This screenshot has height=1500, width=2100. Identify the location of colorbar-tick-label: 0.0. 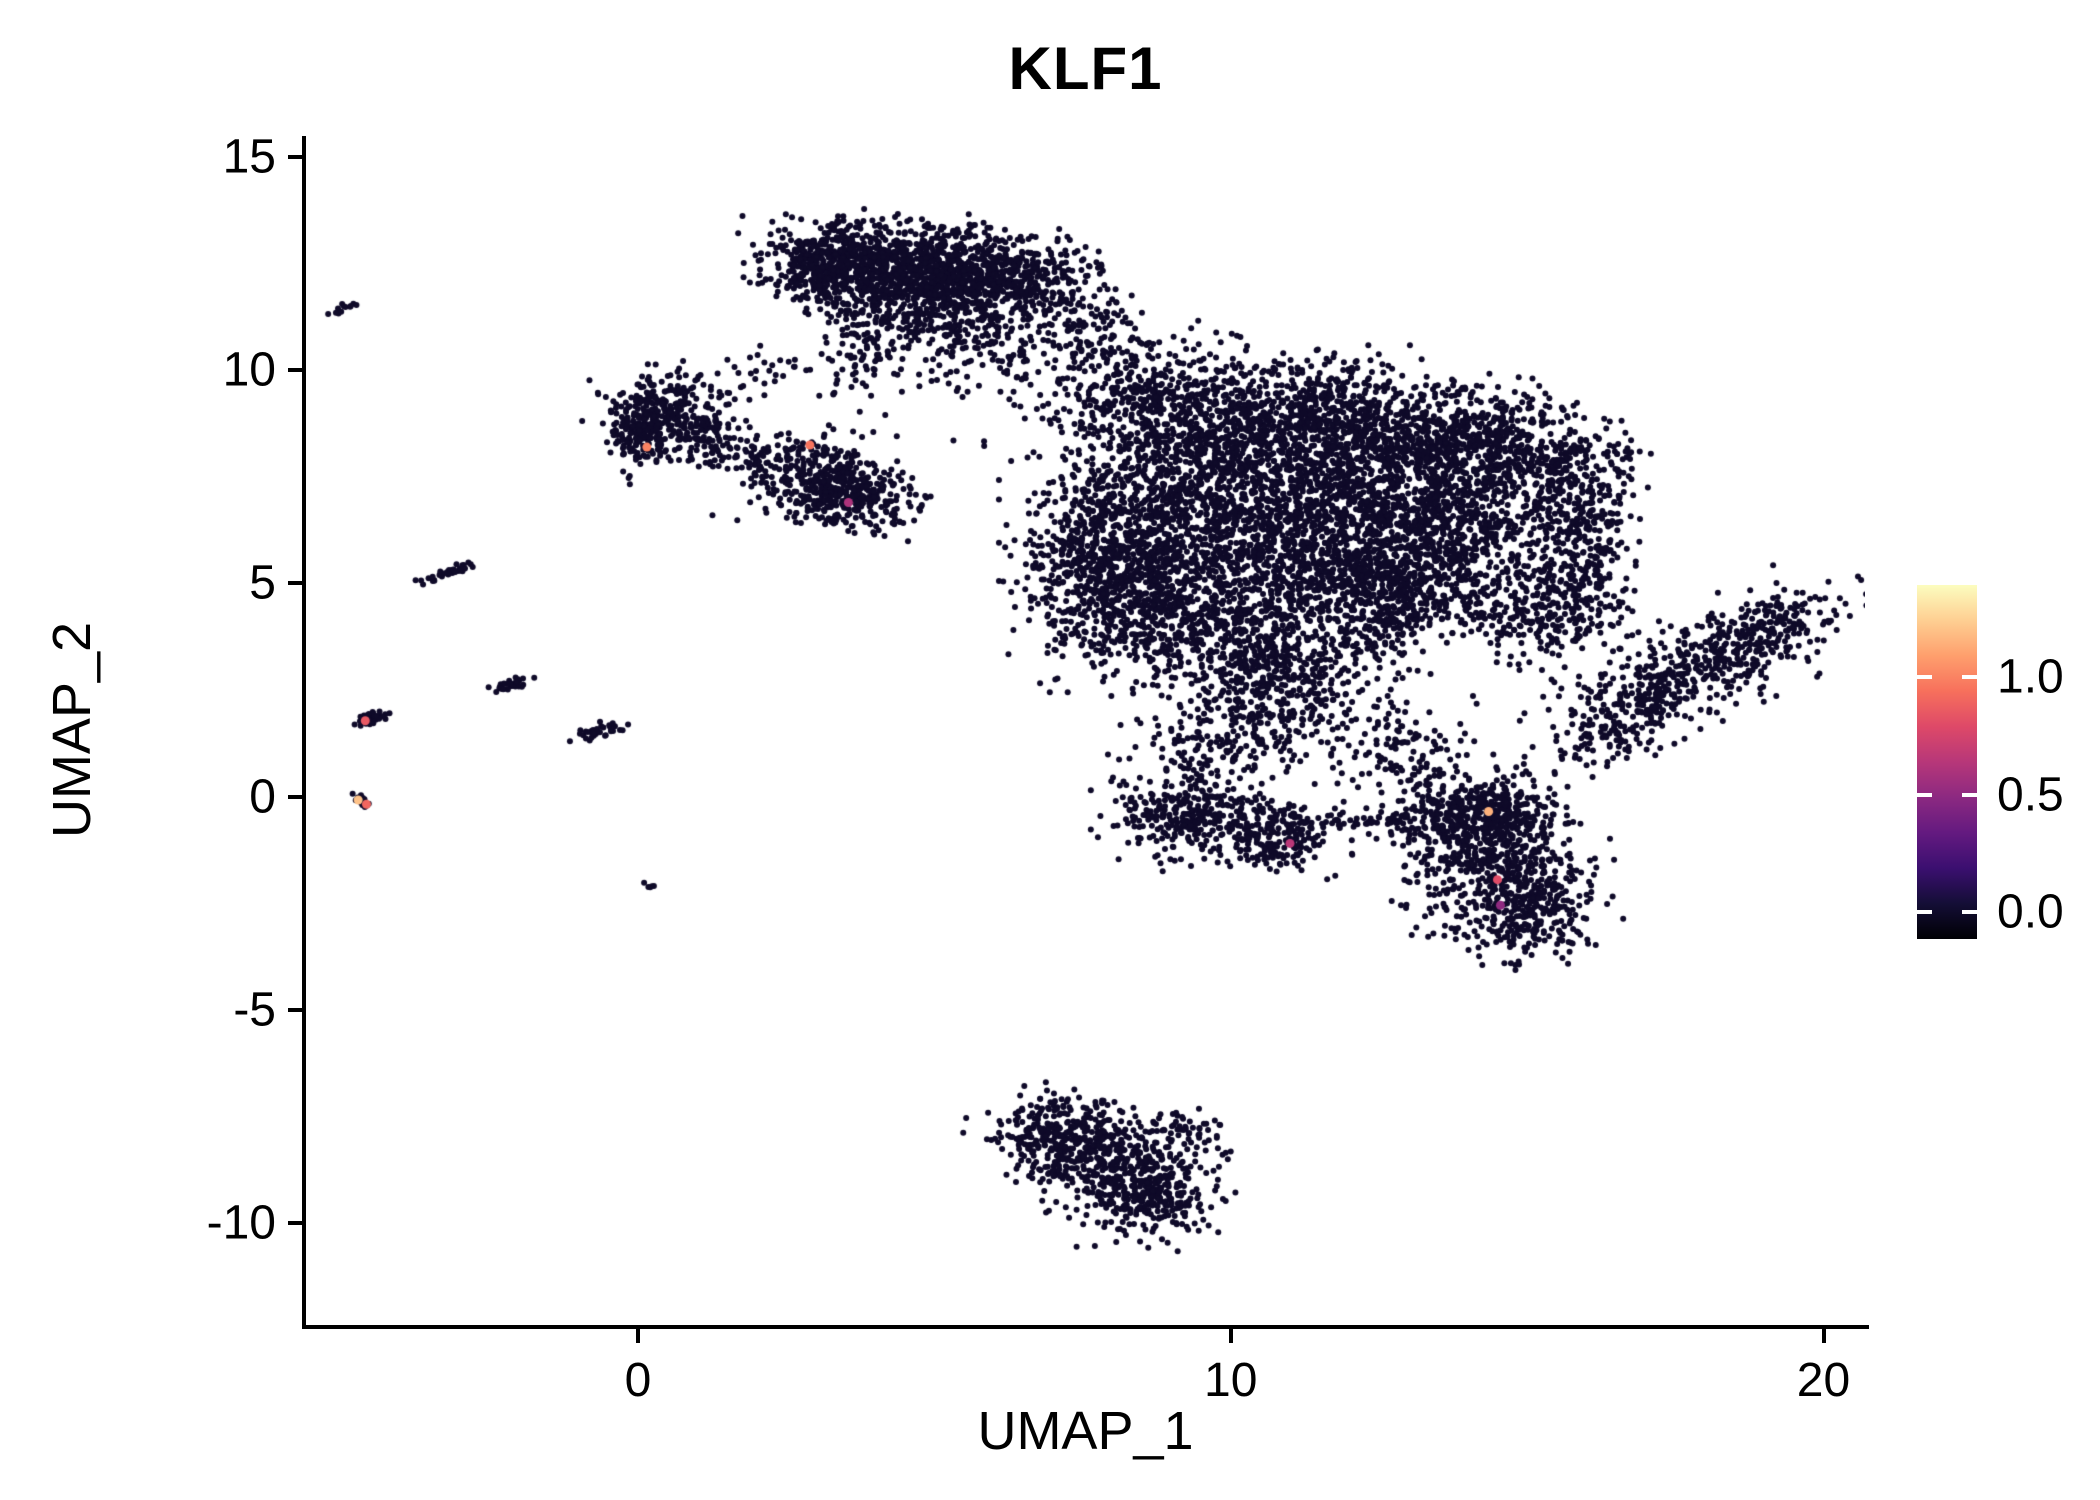
(2030, 912).